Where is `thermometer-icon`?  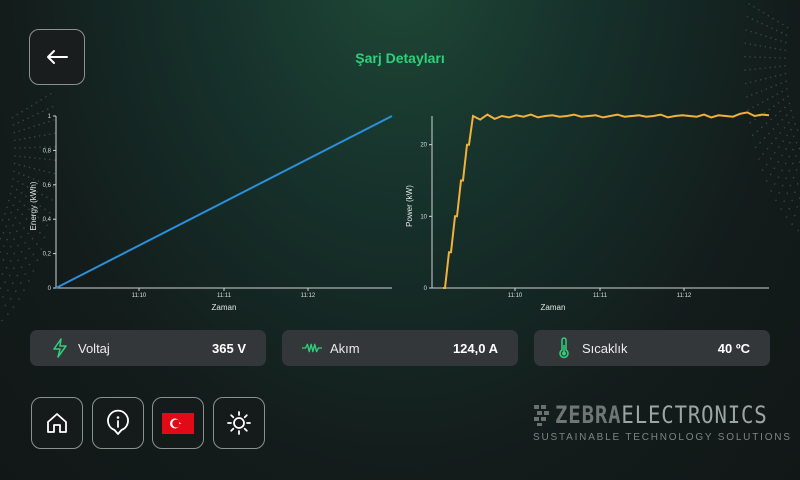 thermometer-icon is located at coordinates (564, 348).